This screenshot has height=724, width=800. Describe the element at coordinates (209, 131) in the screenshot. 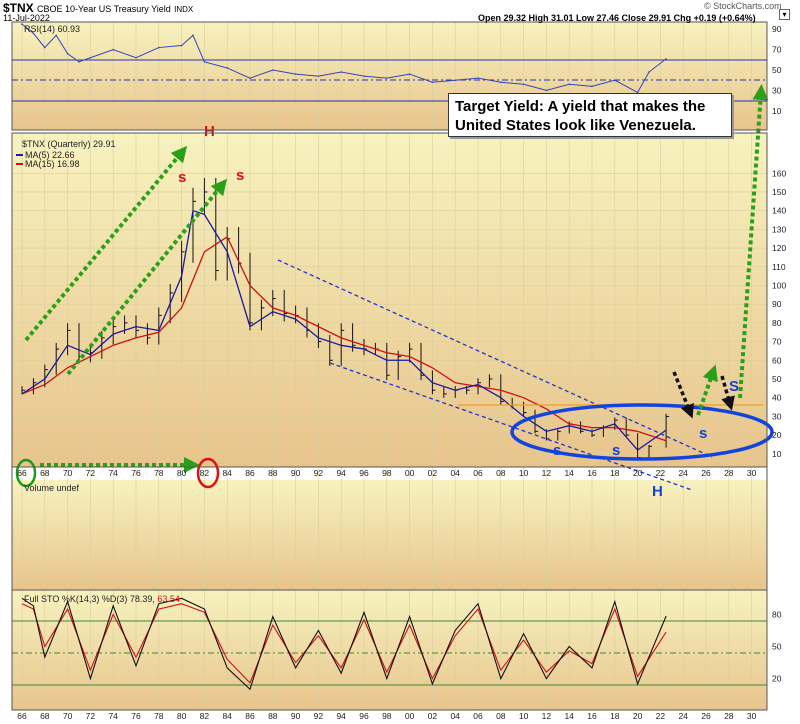

I see `head-1982-label: H` at that location.